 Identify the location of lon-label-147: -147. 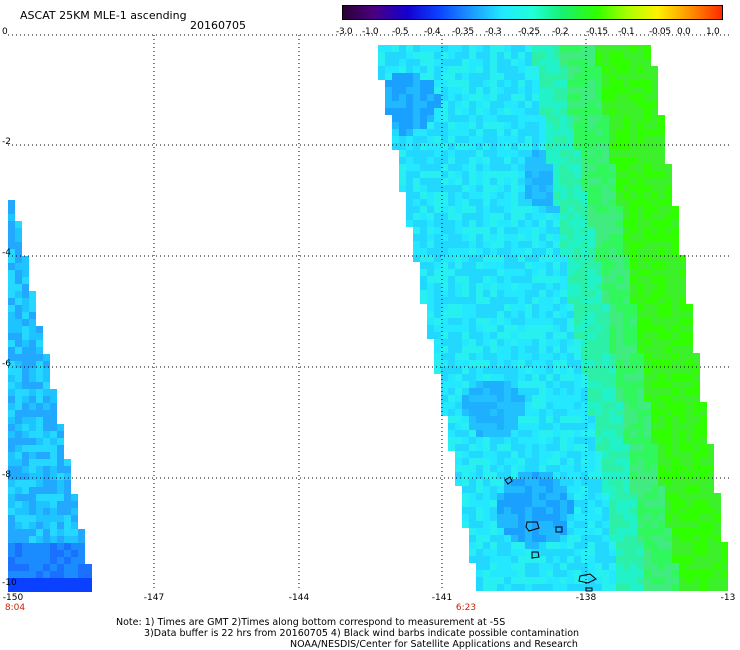
(154, 598).